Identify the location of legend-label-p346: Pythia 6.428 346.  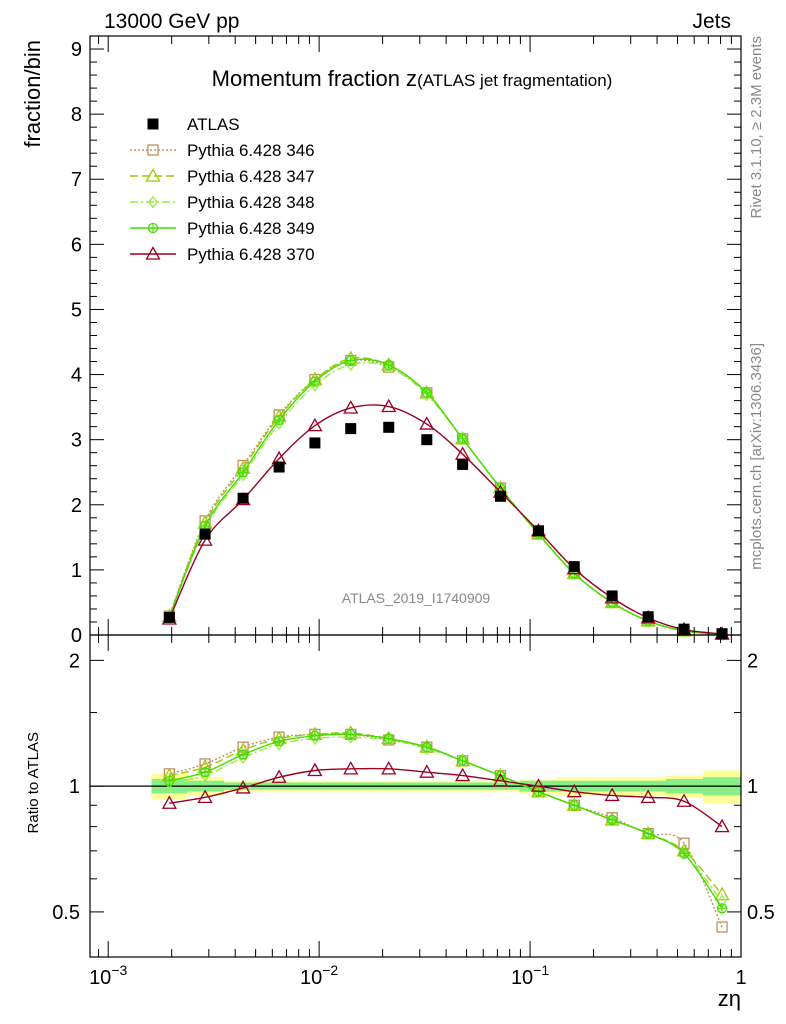
(251, 150).